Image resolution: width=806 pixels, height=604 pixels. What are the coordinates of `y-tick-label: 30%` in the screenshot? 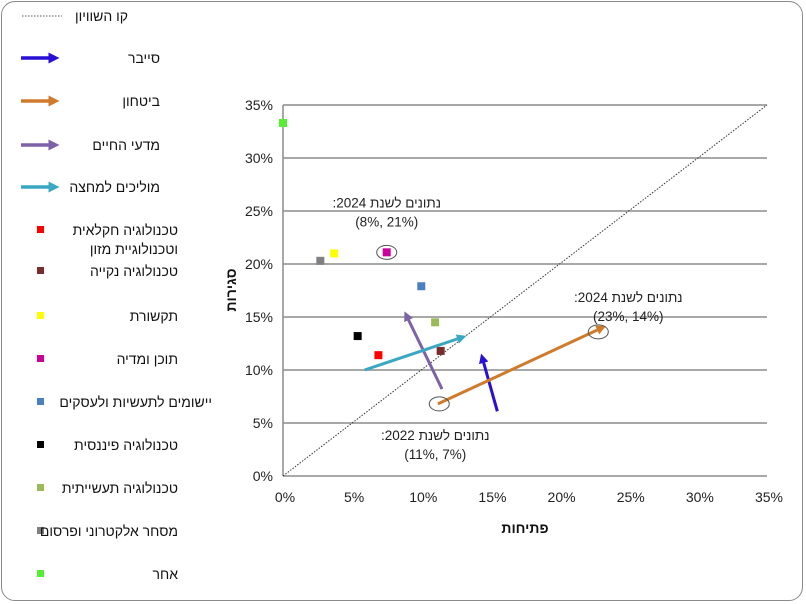 It's located at (259, 158).